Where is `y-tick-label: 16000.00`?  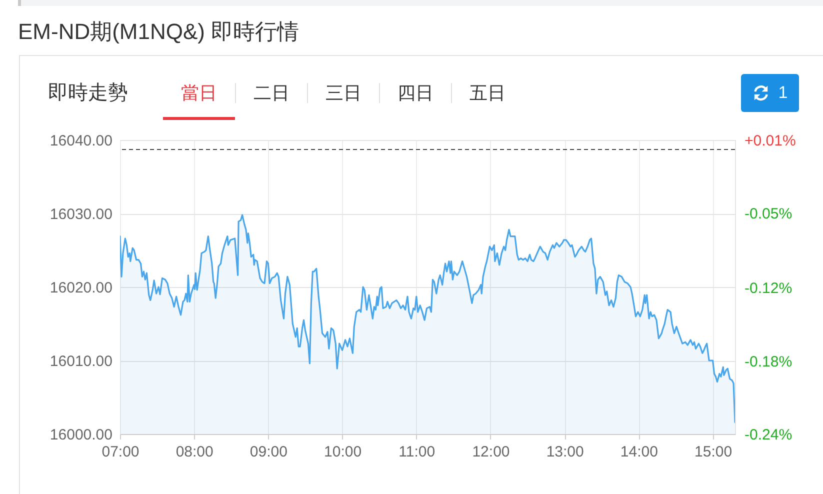
y-tick-label: 16000.00 is located at coordinates (81, 435).